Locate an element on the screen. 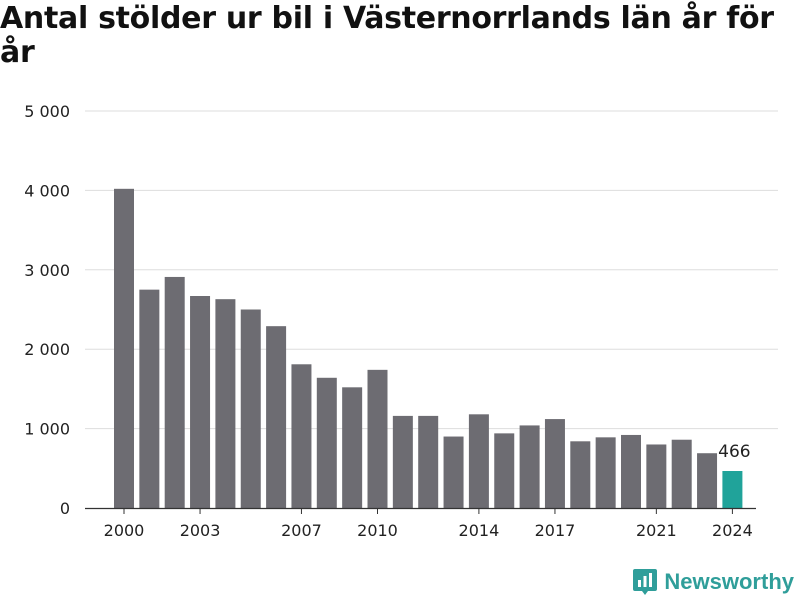 The width and height of the screenshot is (800, 600). bar-2021 is located at coordinates (656, 476).